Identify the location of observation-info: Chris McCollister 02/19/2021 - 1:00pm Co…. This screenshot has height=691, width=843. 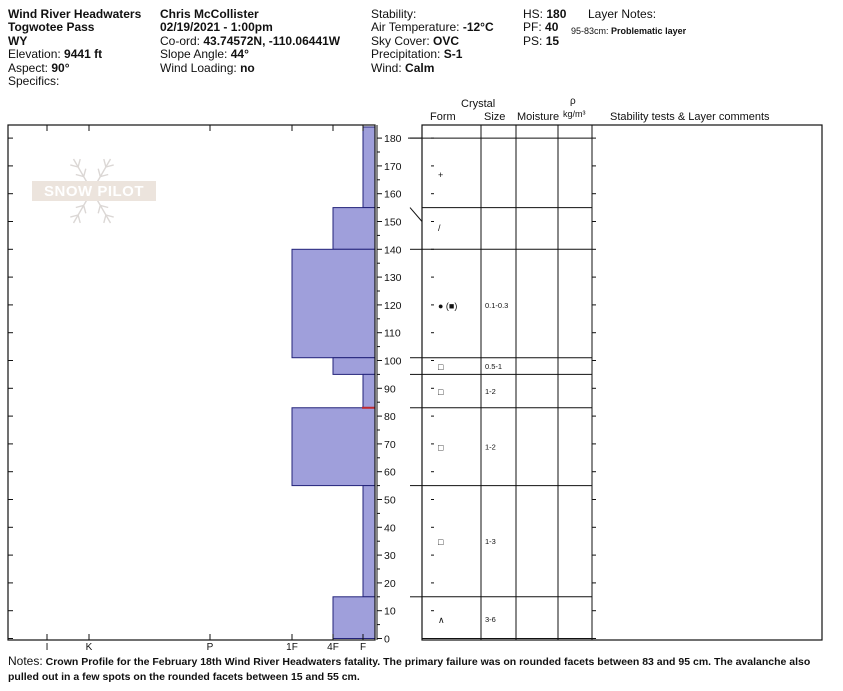
(250, 41).